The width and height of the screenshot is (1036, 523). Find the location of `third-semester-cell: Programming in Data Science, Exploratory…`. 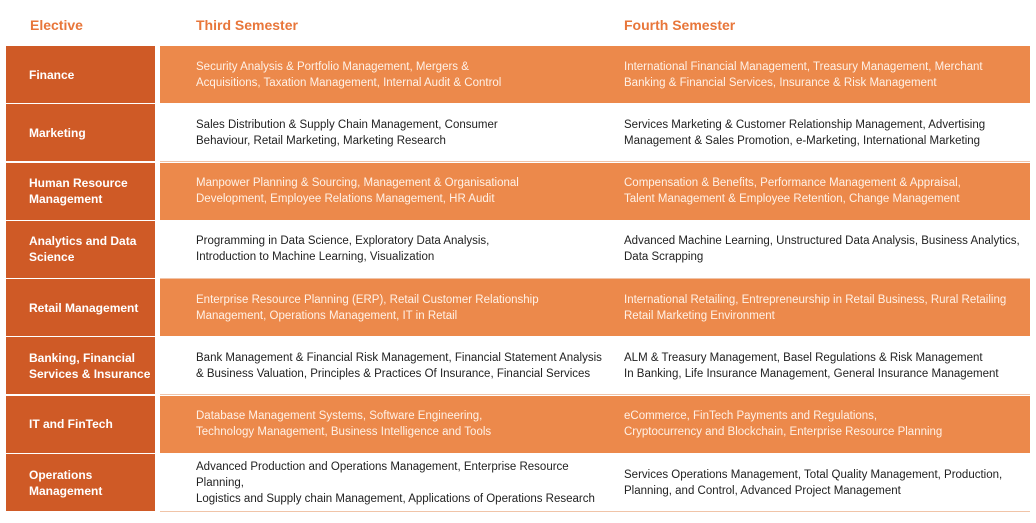

third-semester-cell: Programming in Data Science, Exploratory… is located at coordinates (343, 249).